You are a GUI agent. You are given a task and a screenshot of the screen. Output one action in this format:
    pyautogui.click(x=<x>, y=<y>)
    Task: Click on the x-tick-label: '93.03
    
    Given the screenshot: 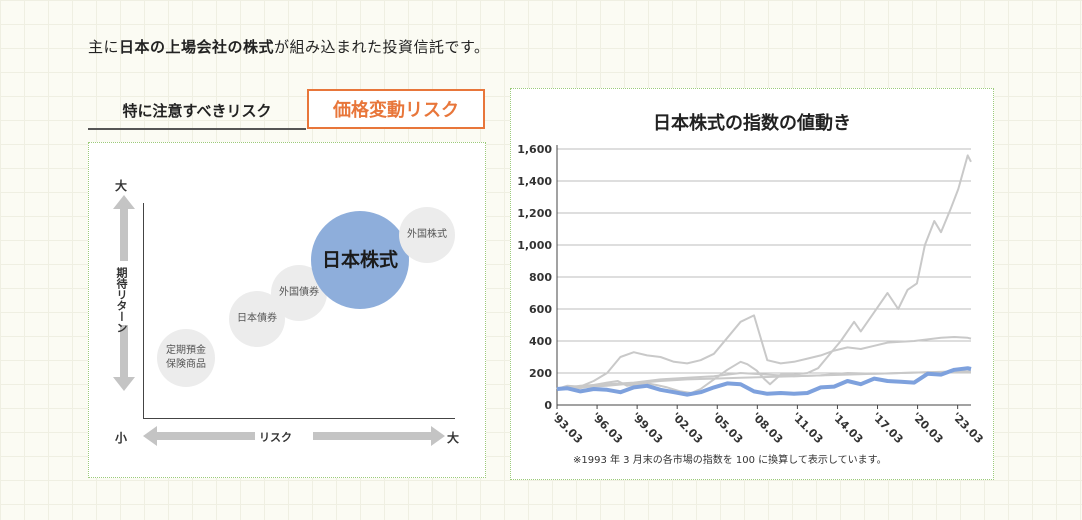 What is the action you would take?
    pyautogui.click(x=567, y=428)
    